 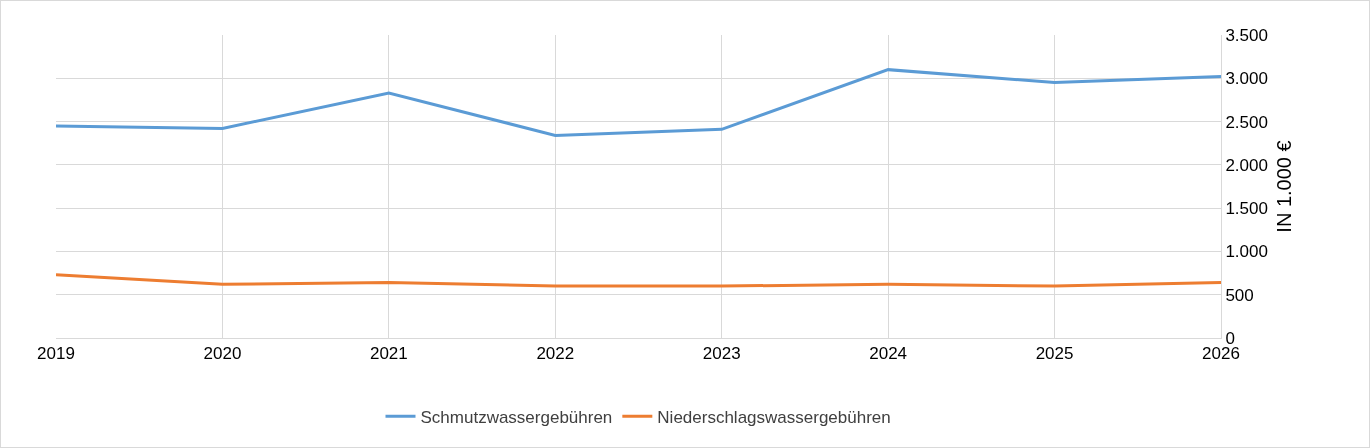 What do you see at coordinates (1284, 186) in the screenshot?
I see `y-axis-title: IN 1.000 €` at bounding box center [1284, 186].